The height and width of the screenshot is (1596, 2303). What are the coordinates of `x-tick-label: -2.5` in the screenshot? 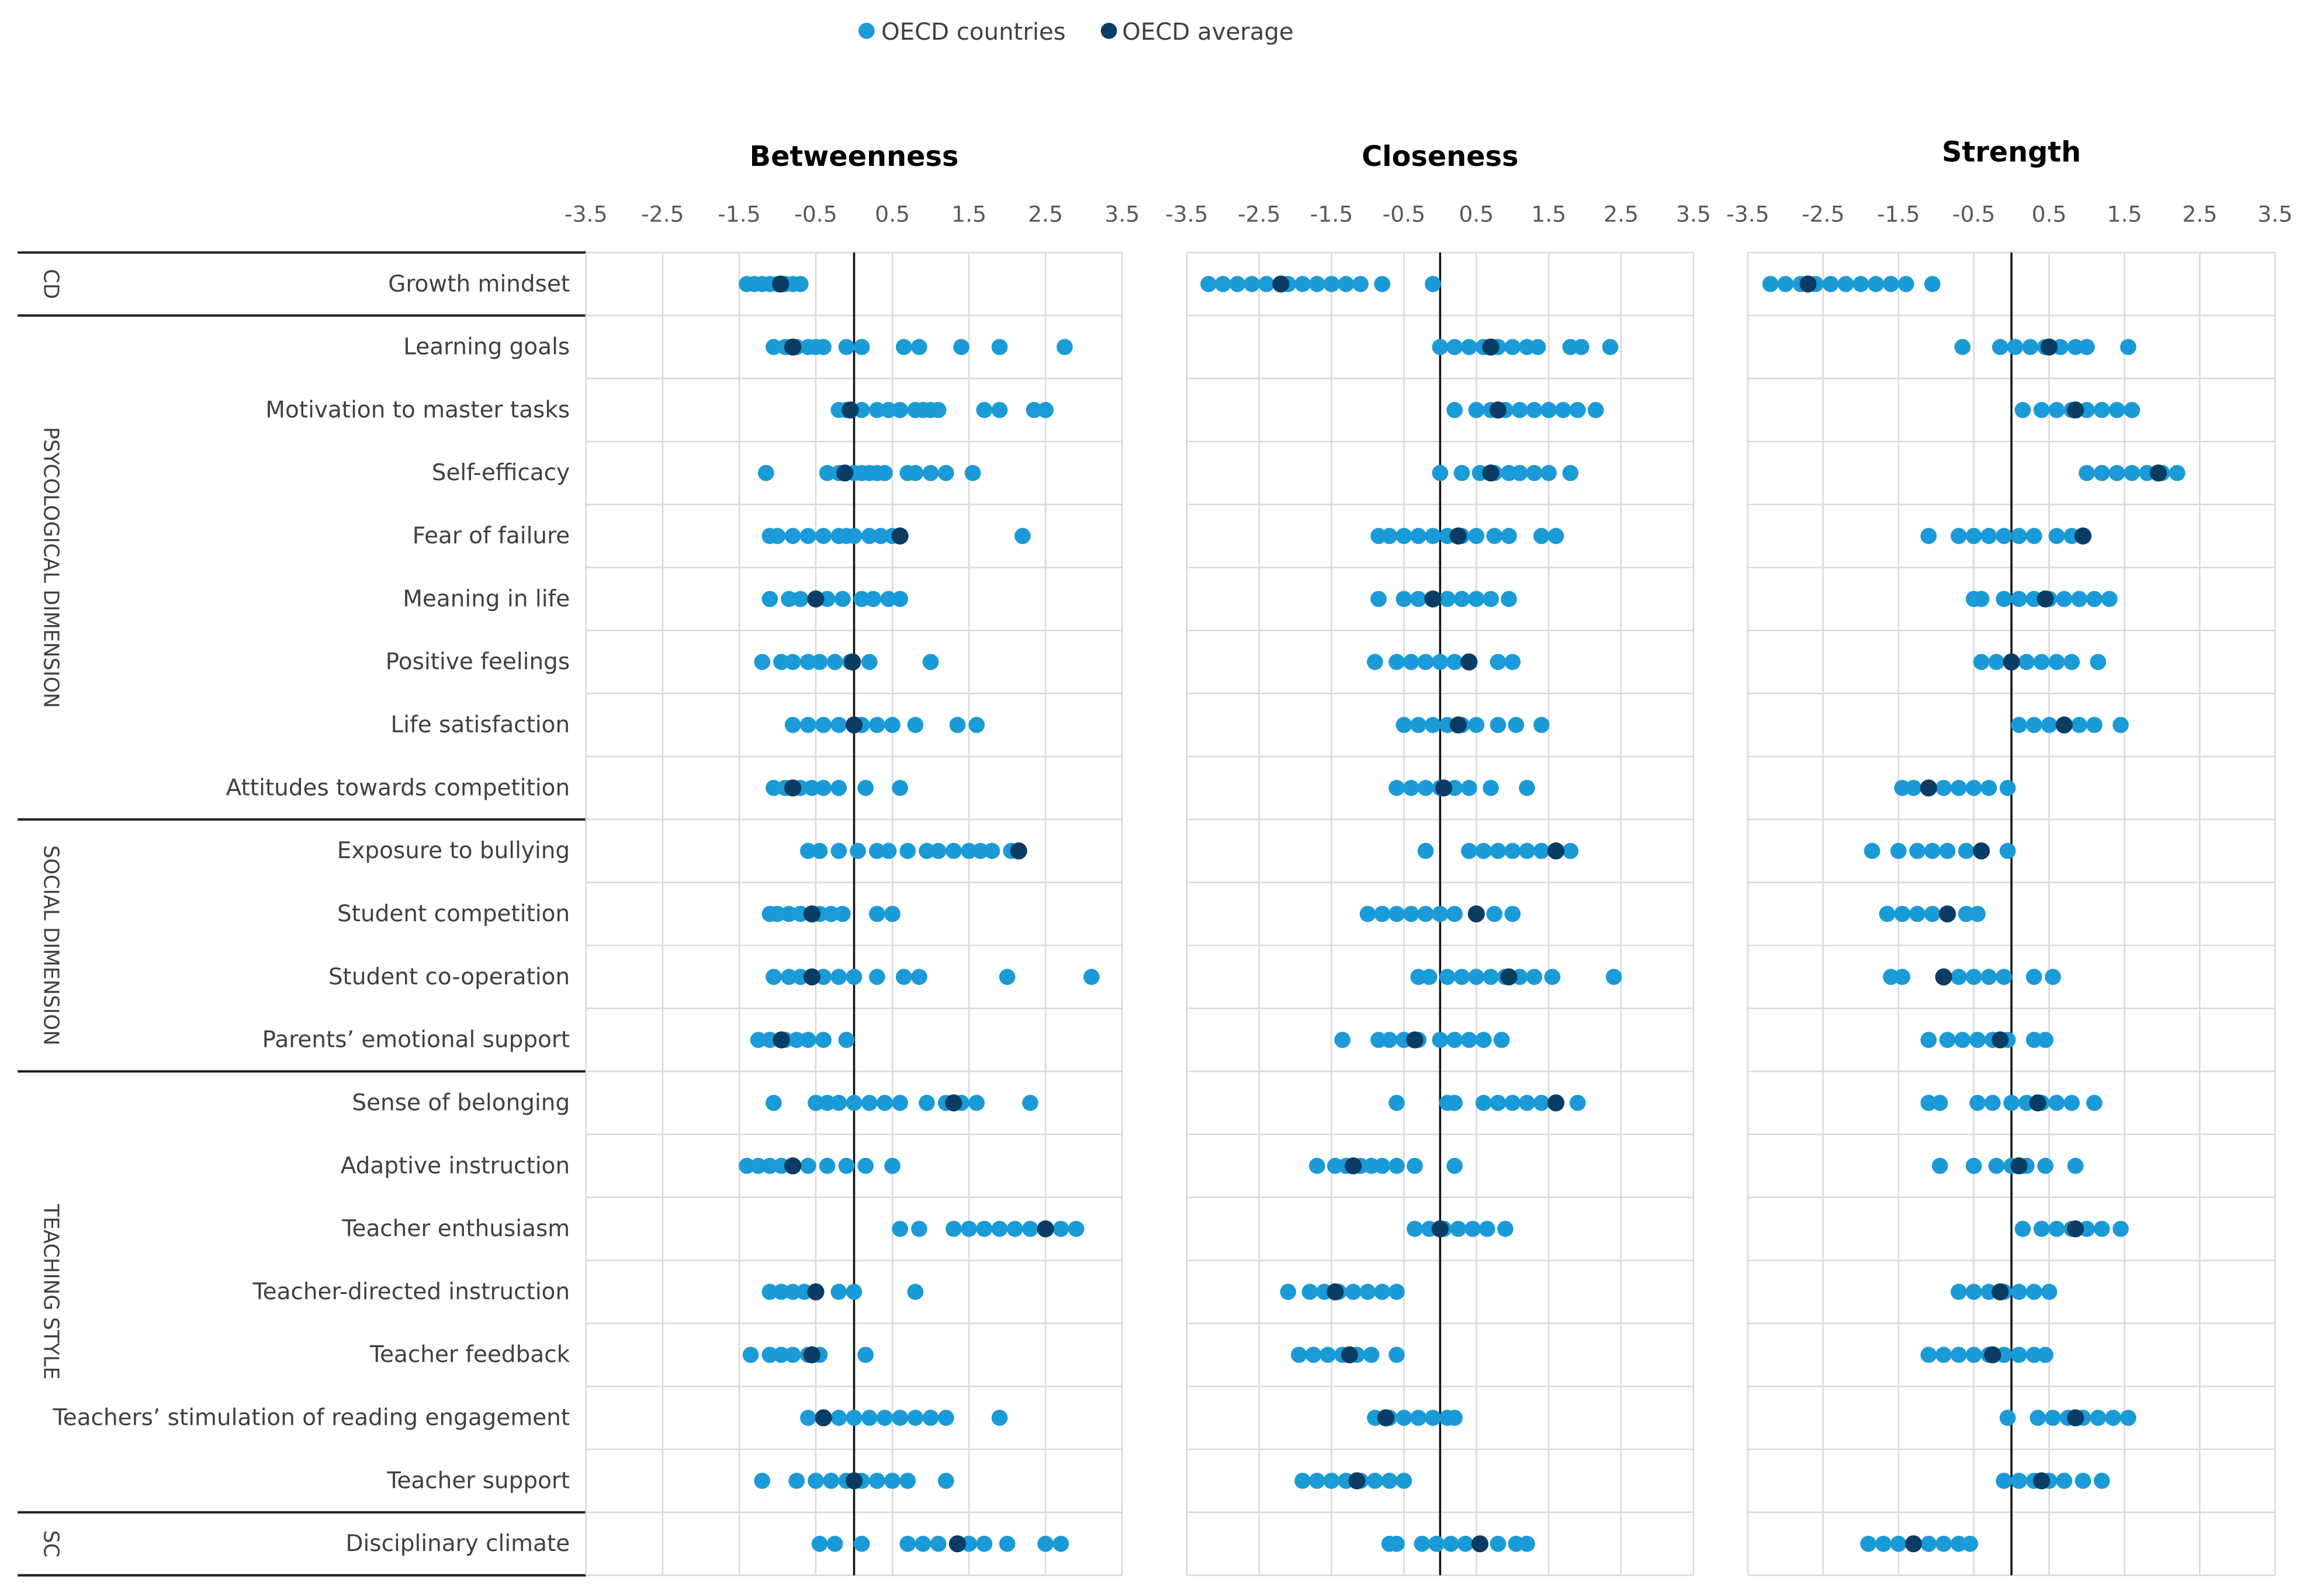 It's located at (1259, 214).